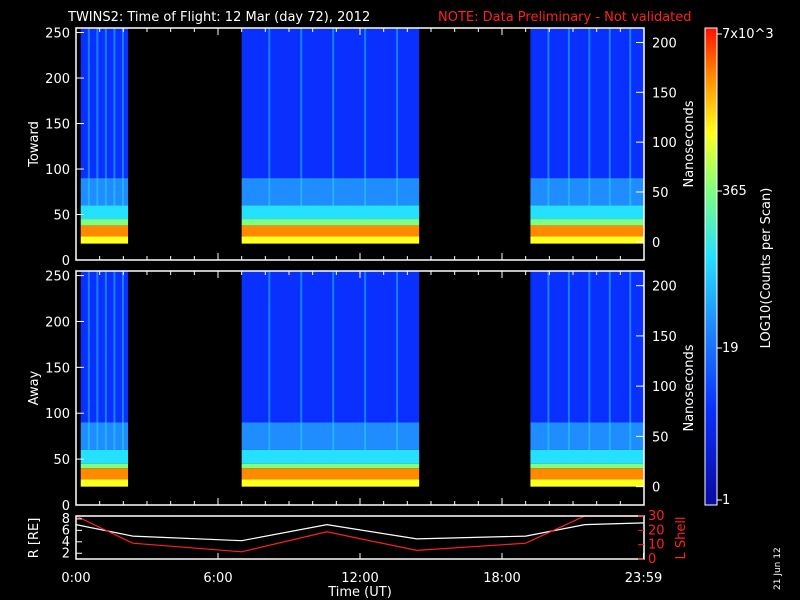 Image resolution: width=800 pixels, height=600 pixels. Describe the element at coordinates (745, 267) in the screenshot. I see `colorbar-ticks: 7x10^3 365 19 1` at that location.